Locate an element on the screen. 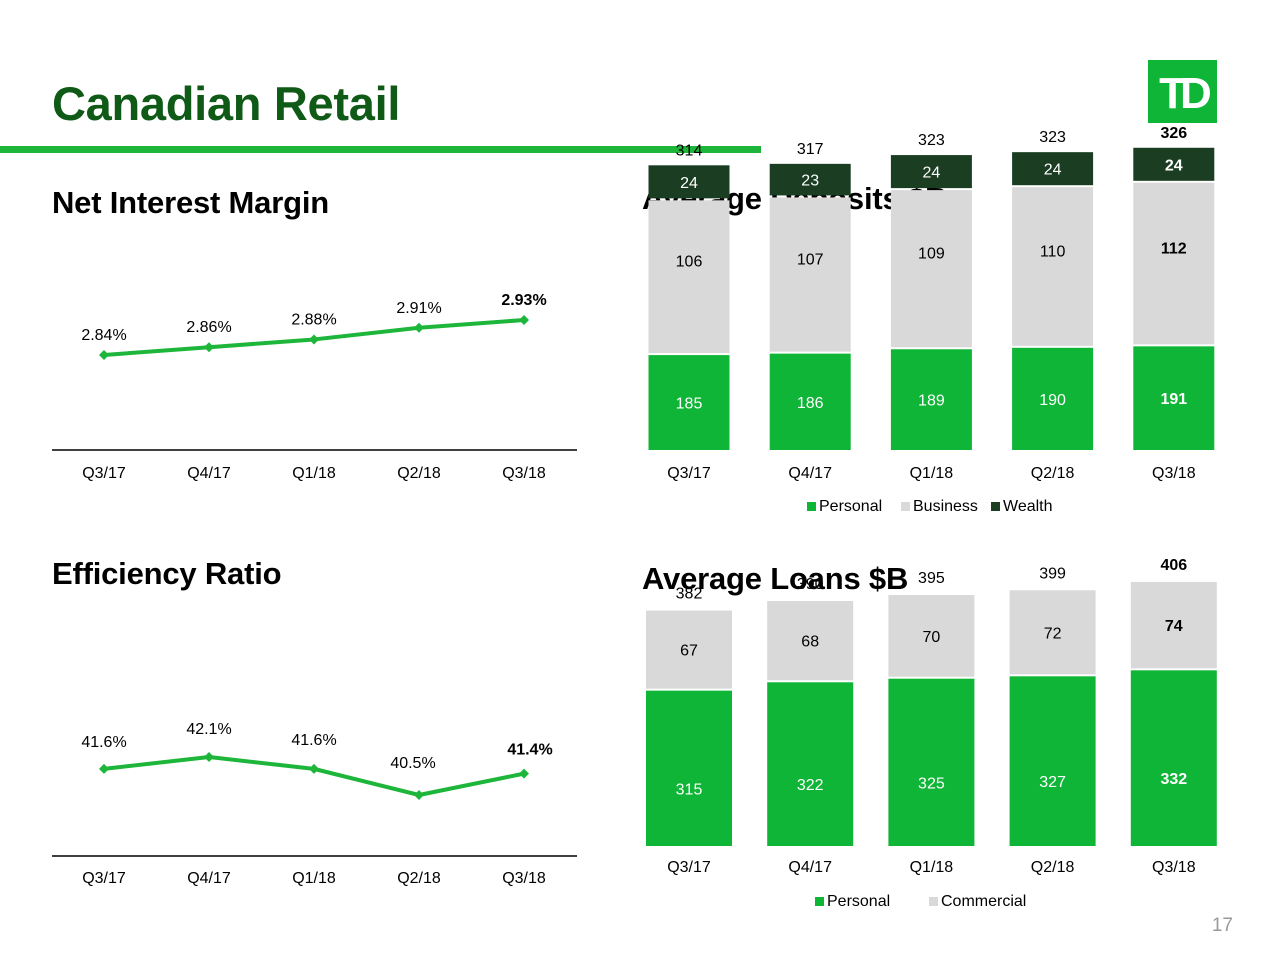 Image resolution: width=1280 pixels, height=960 pixels. deposits-legend-label: Personal is located at coordinates (850, 506).